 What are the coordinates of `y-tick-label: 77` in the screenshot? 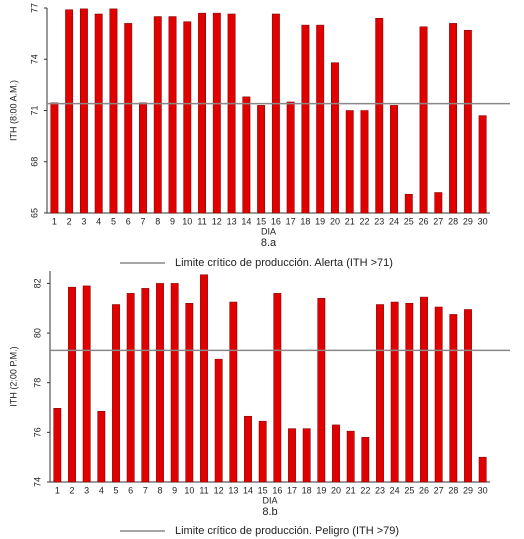 It's located at (34, 8).